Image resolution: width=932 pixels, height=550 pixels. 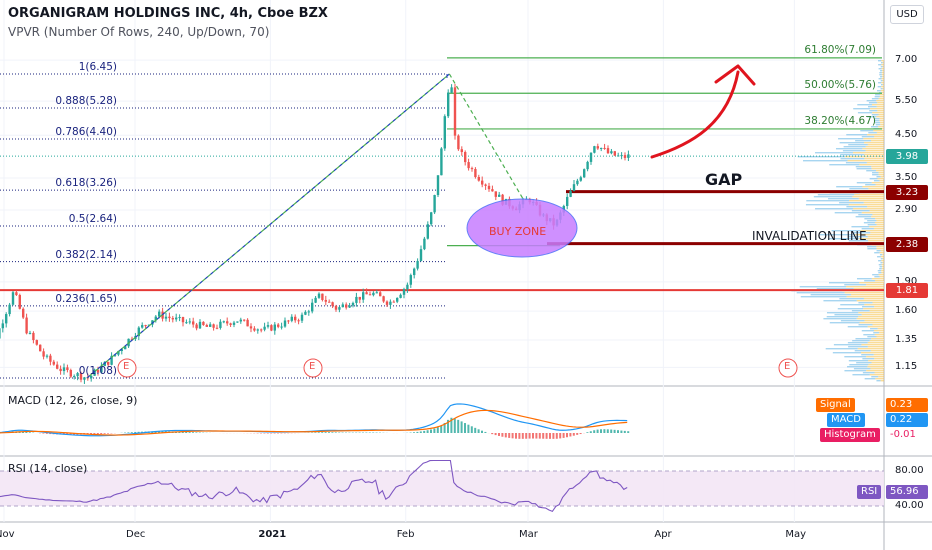 I want to click on rsi-name: RSI, so click(x=869, y=491).